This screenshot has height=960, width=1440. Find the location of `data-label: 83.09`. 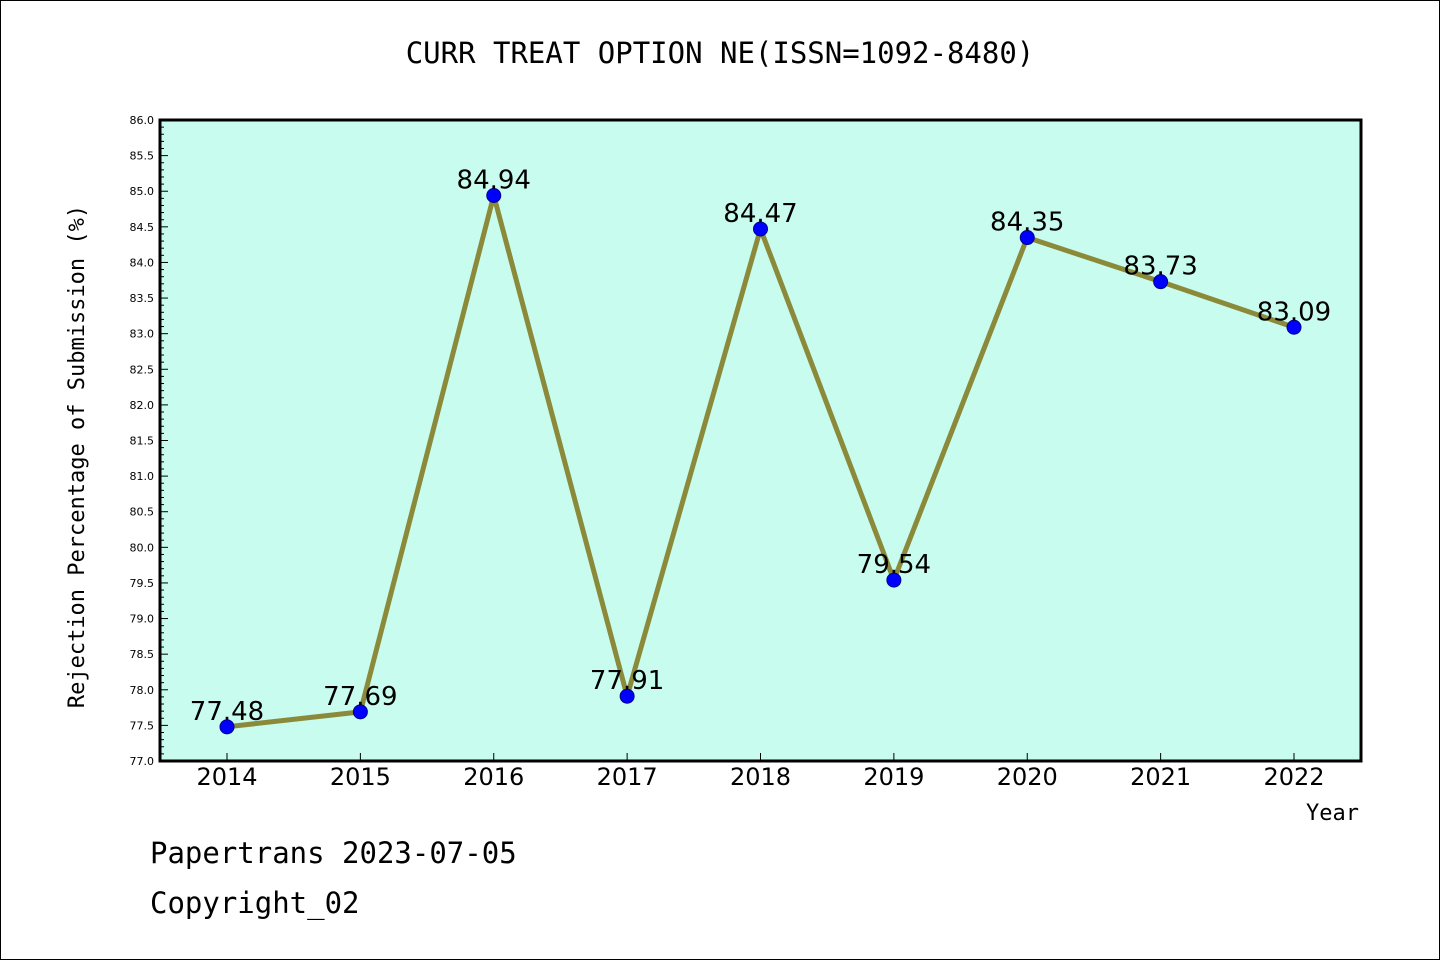

data-label: 83.09 is located at coordinates (1294, 312).